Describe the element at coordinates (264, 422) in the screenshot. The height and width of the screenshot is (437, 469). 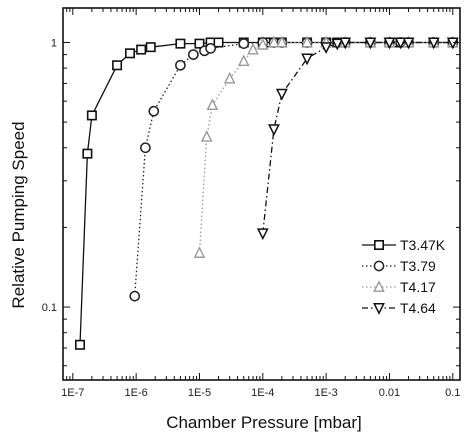
I see `x-axis-title: Chamber Pressure [mbar]` at that location.